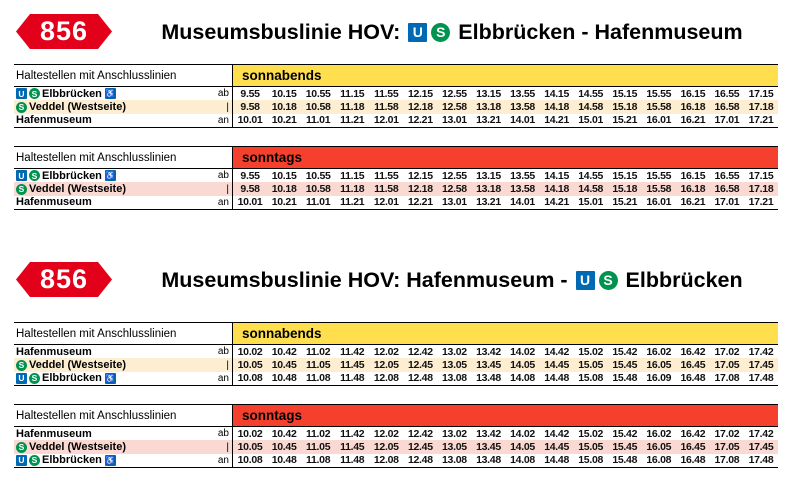 Image resolution: width=792 pixels, height=488 pixels. What do you see at coordinates (54, 433) in the screenshot?
I see `stop-name: Hafenmuseum` at bounding box center [54, 433].